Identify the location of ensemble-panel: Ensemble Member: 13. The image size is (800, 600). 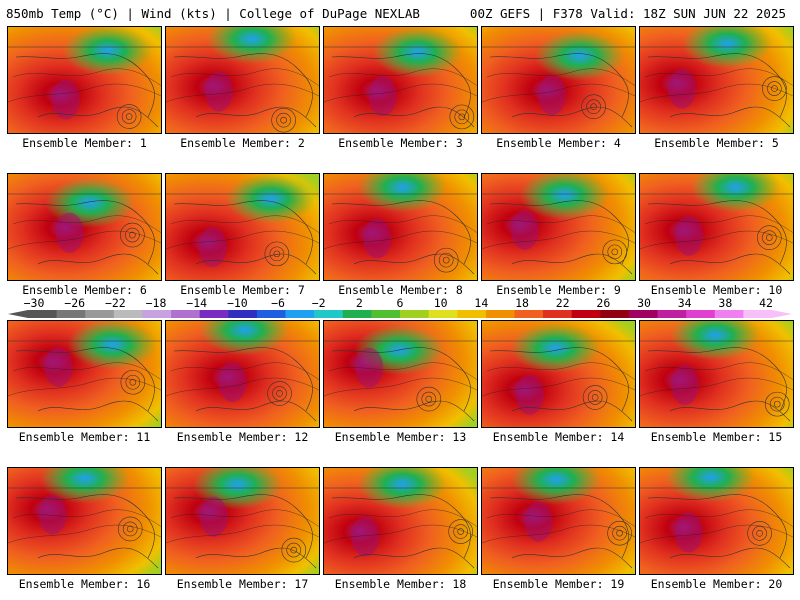
(400, 382).